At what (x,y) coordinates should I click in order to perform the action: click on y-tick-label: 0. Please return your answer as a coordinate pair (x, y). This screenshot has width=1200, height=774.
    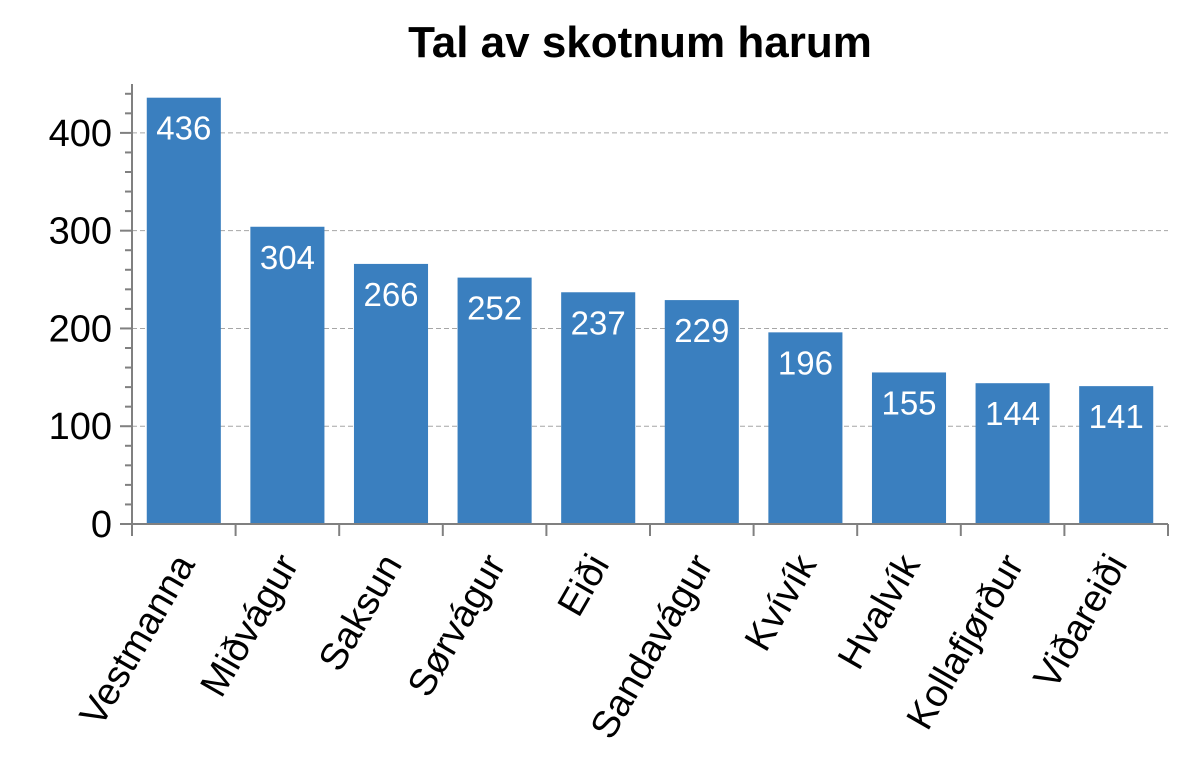
    Looking at the image, I should click on (101, 525).